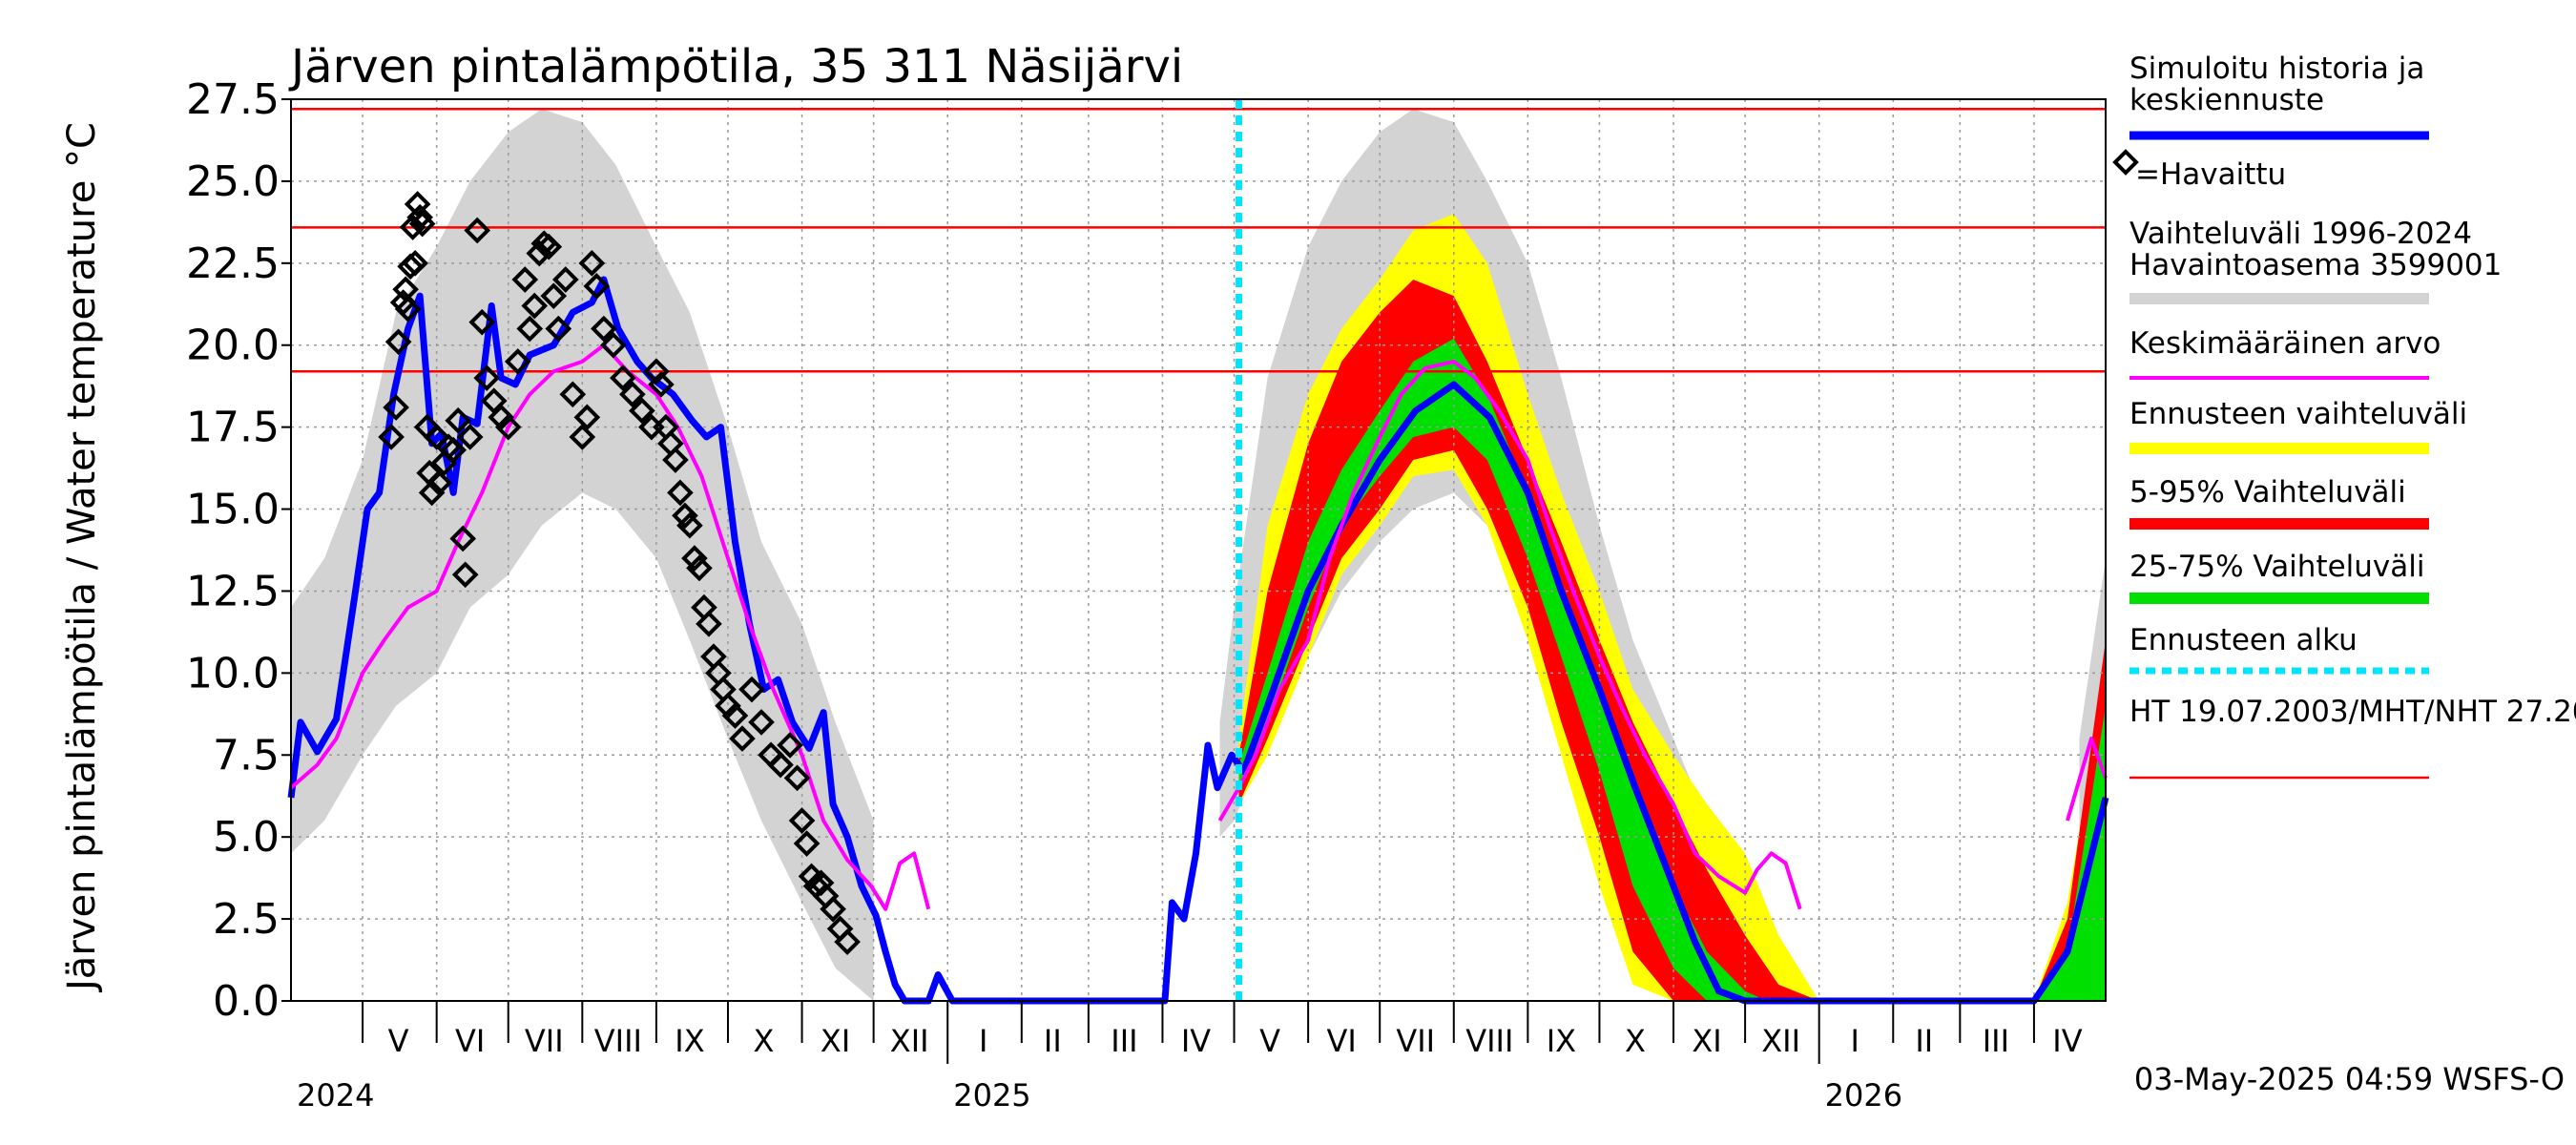 Image resolution: width=2576 pixels, height=1145 pixels. What do you see at coordinates (233, 263) in the screenshot?
I see `y-tick-label: 22.5` at bounding box center [233, 263].